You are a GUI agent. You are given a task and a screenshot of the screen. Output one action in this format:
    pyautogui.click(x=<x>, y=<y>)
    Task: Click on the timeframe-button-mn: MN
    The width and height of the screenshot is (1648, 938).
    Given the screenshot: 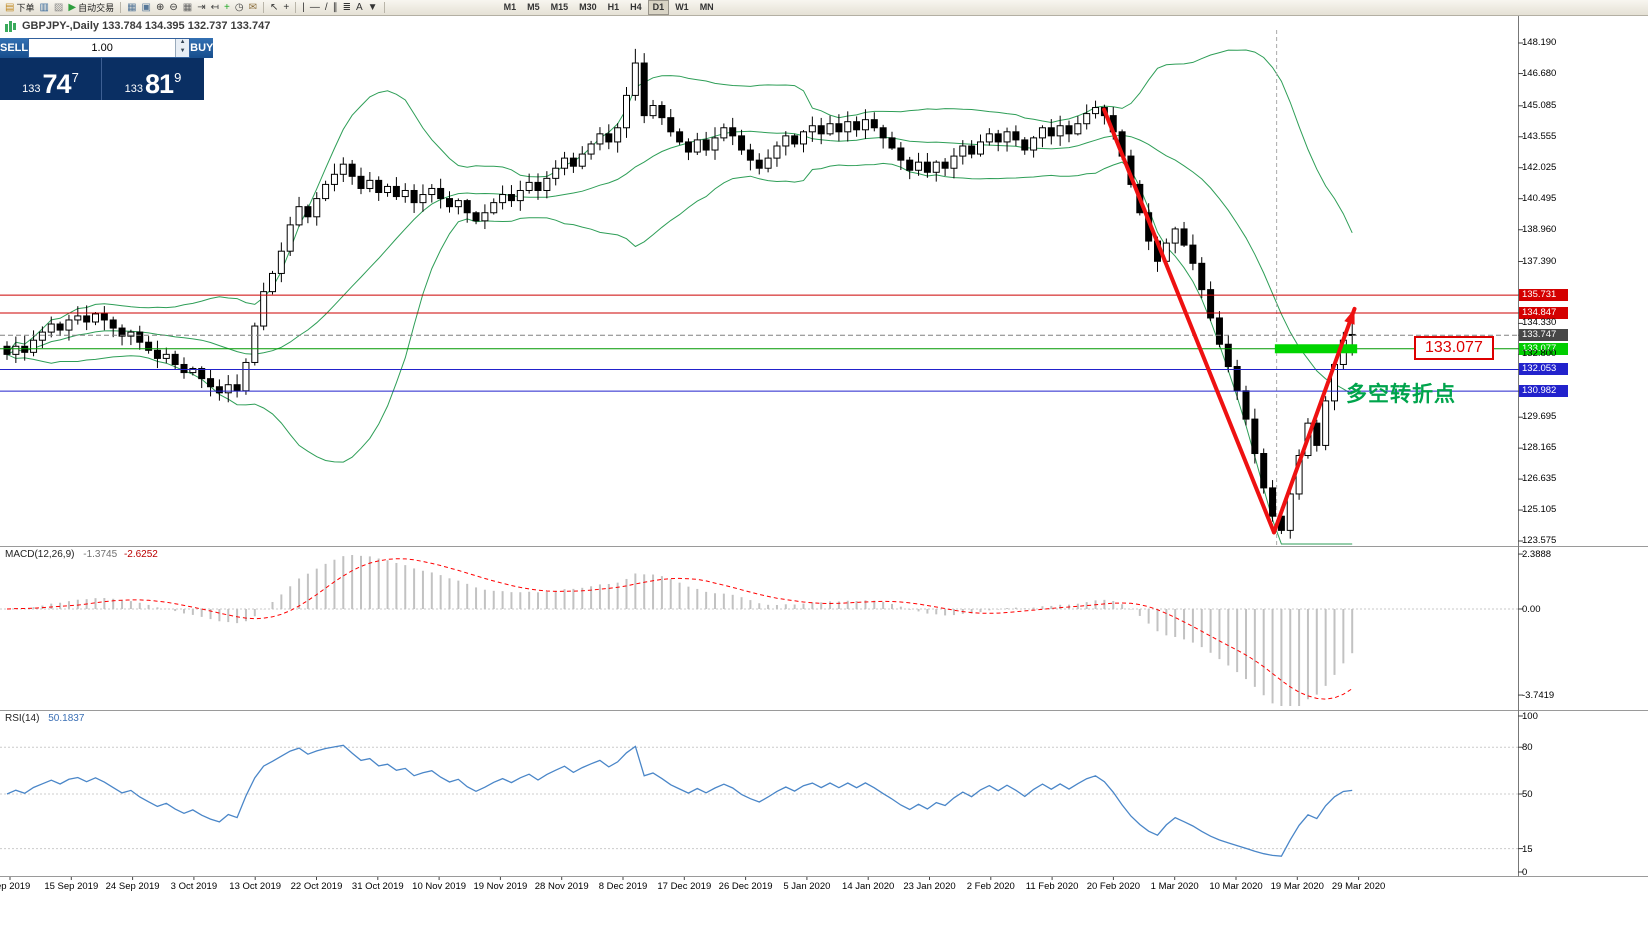 What is the action you would take?
    pyautogui.click(x=706, y=7)
    